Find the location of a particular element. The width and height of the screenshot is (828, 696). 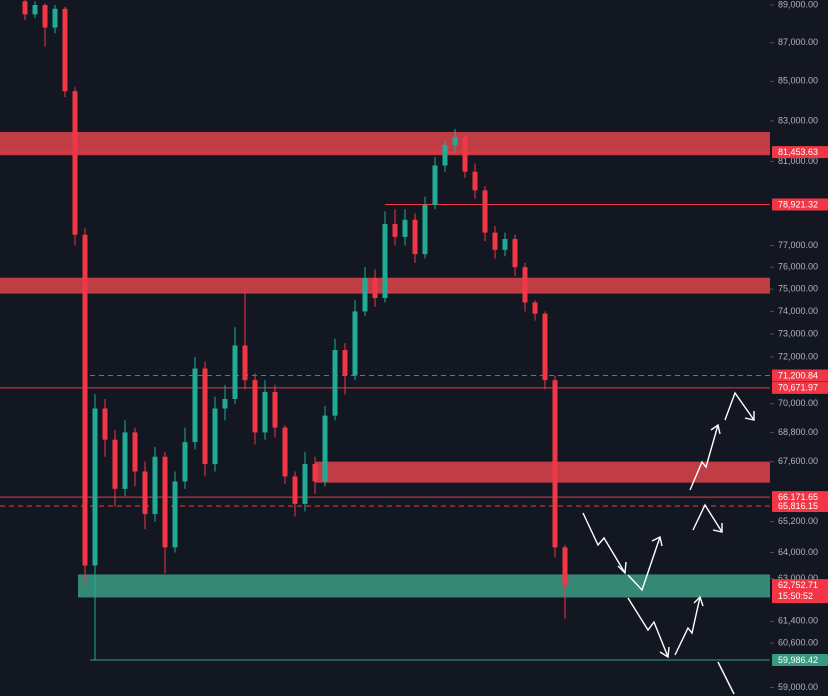

projection-arrows is located at coordinates (668, 543).